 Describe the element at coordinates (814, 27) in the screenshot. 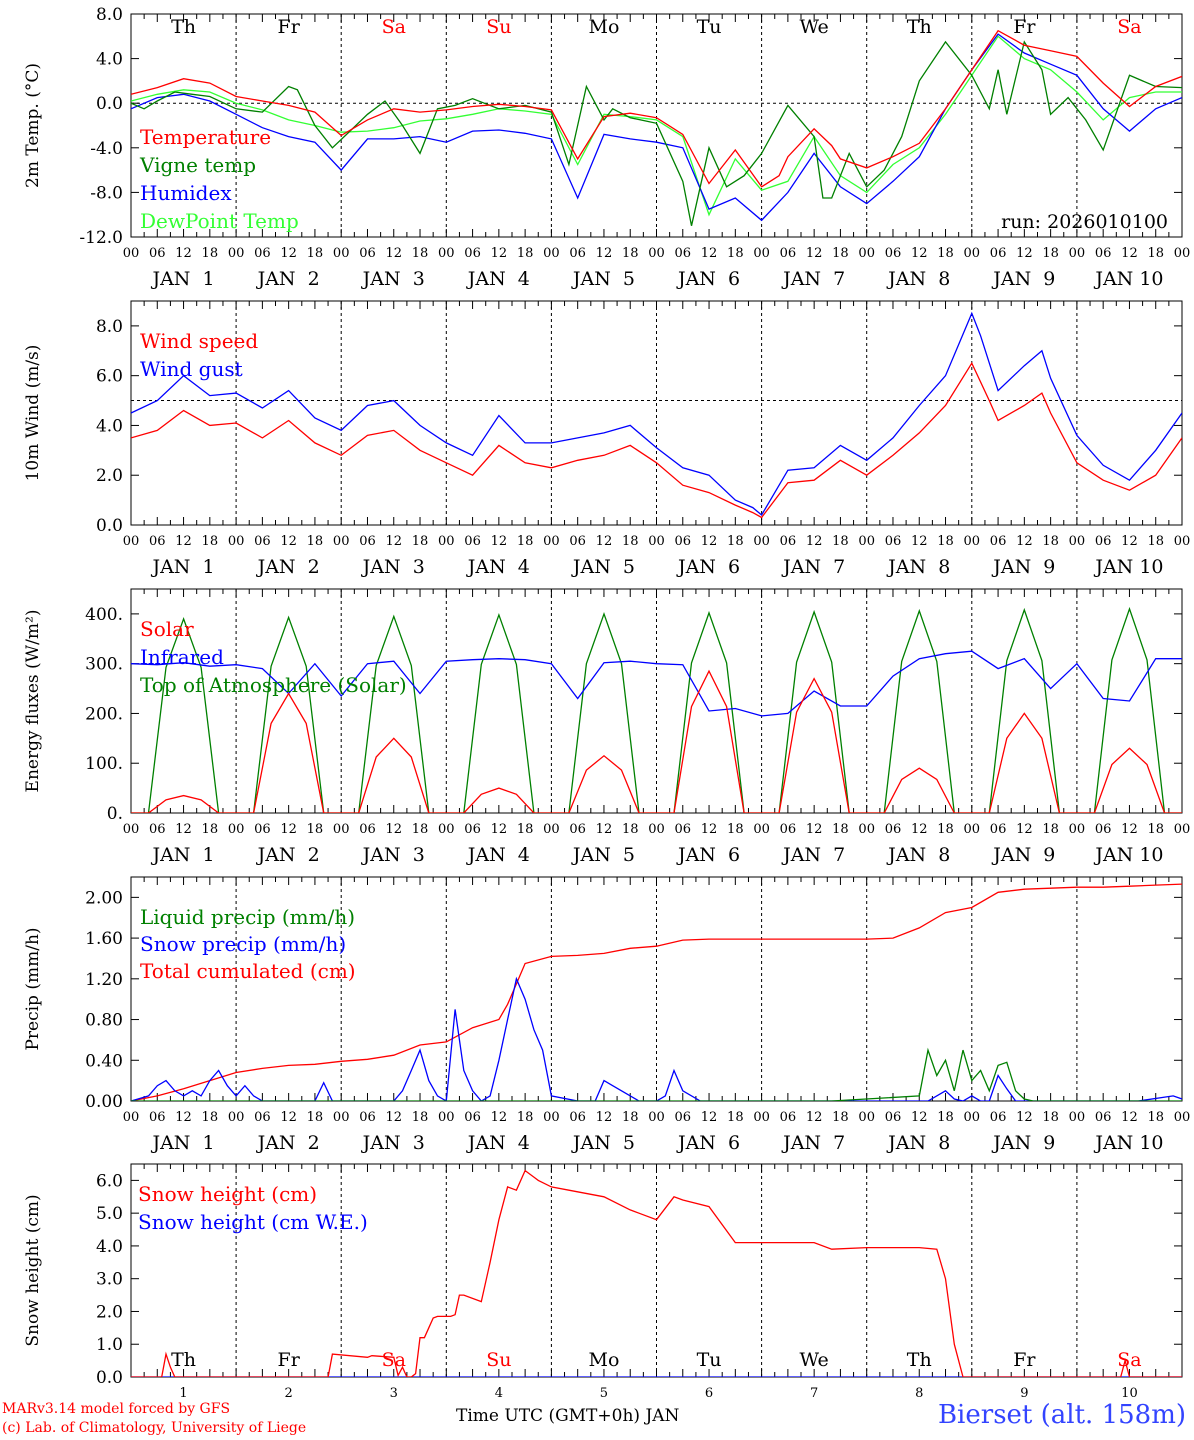

I see `weekday-label: We` at that location.